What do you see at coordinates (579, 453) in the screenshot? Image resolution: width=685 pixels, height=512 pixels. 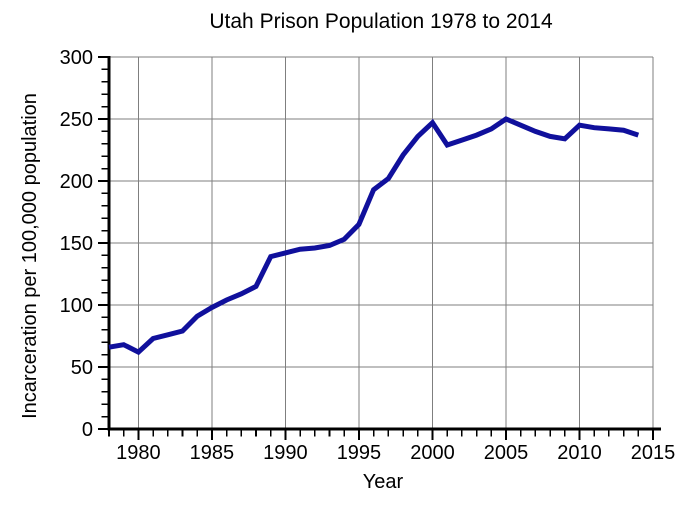 I see `x-tick-label: 2010` at bounding box center [579, 453].